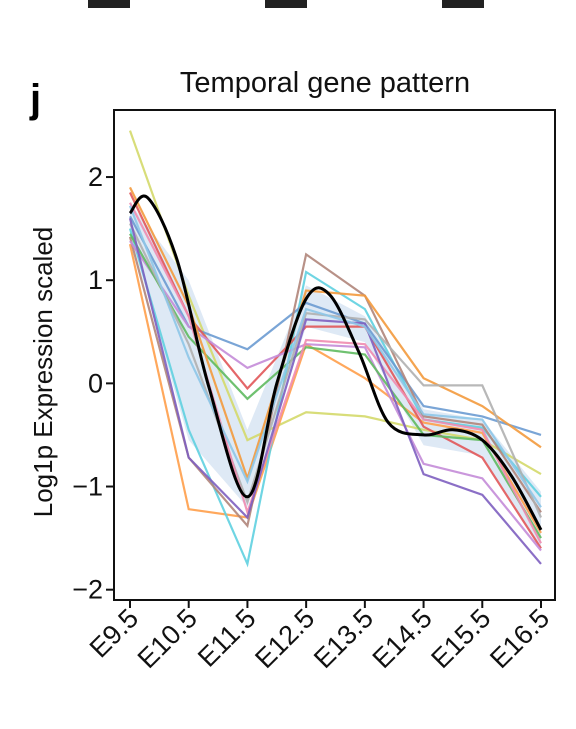  I want to click on x-tick-label: E14.5, so click(402, 638).